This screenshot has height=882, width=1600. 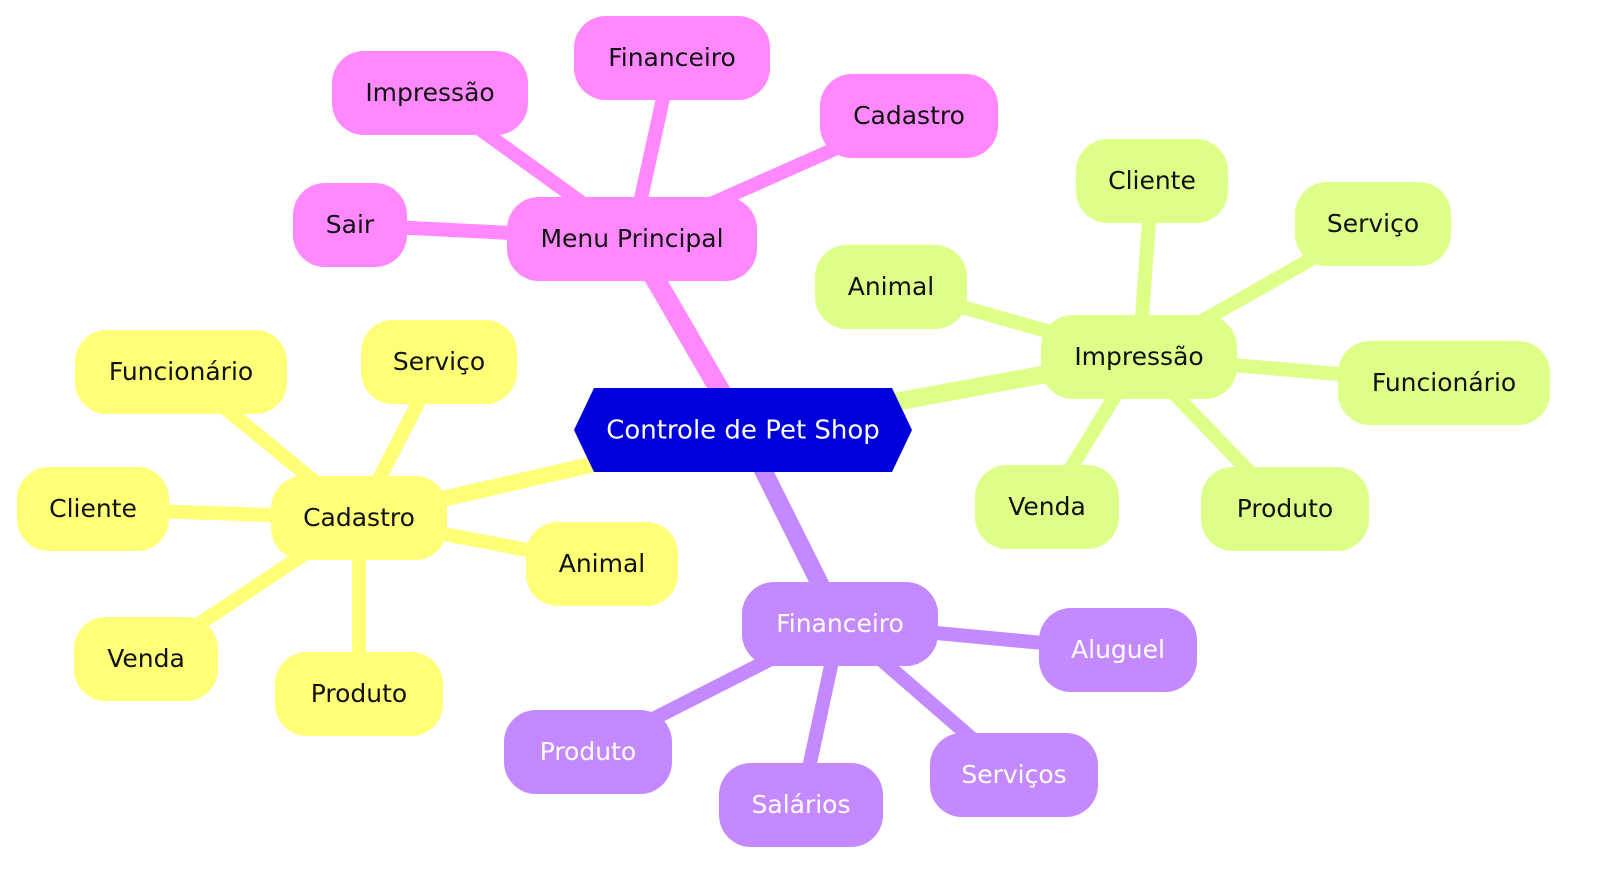 I want to click on node-cadastro-cliente-label: Cliente, so click(x=93, y=508).